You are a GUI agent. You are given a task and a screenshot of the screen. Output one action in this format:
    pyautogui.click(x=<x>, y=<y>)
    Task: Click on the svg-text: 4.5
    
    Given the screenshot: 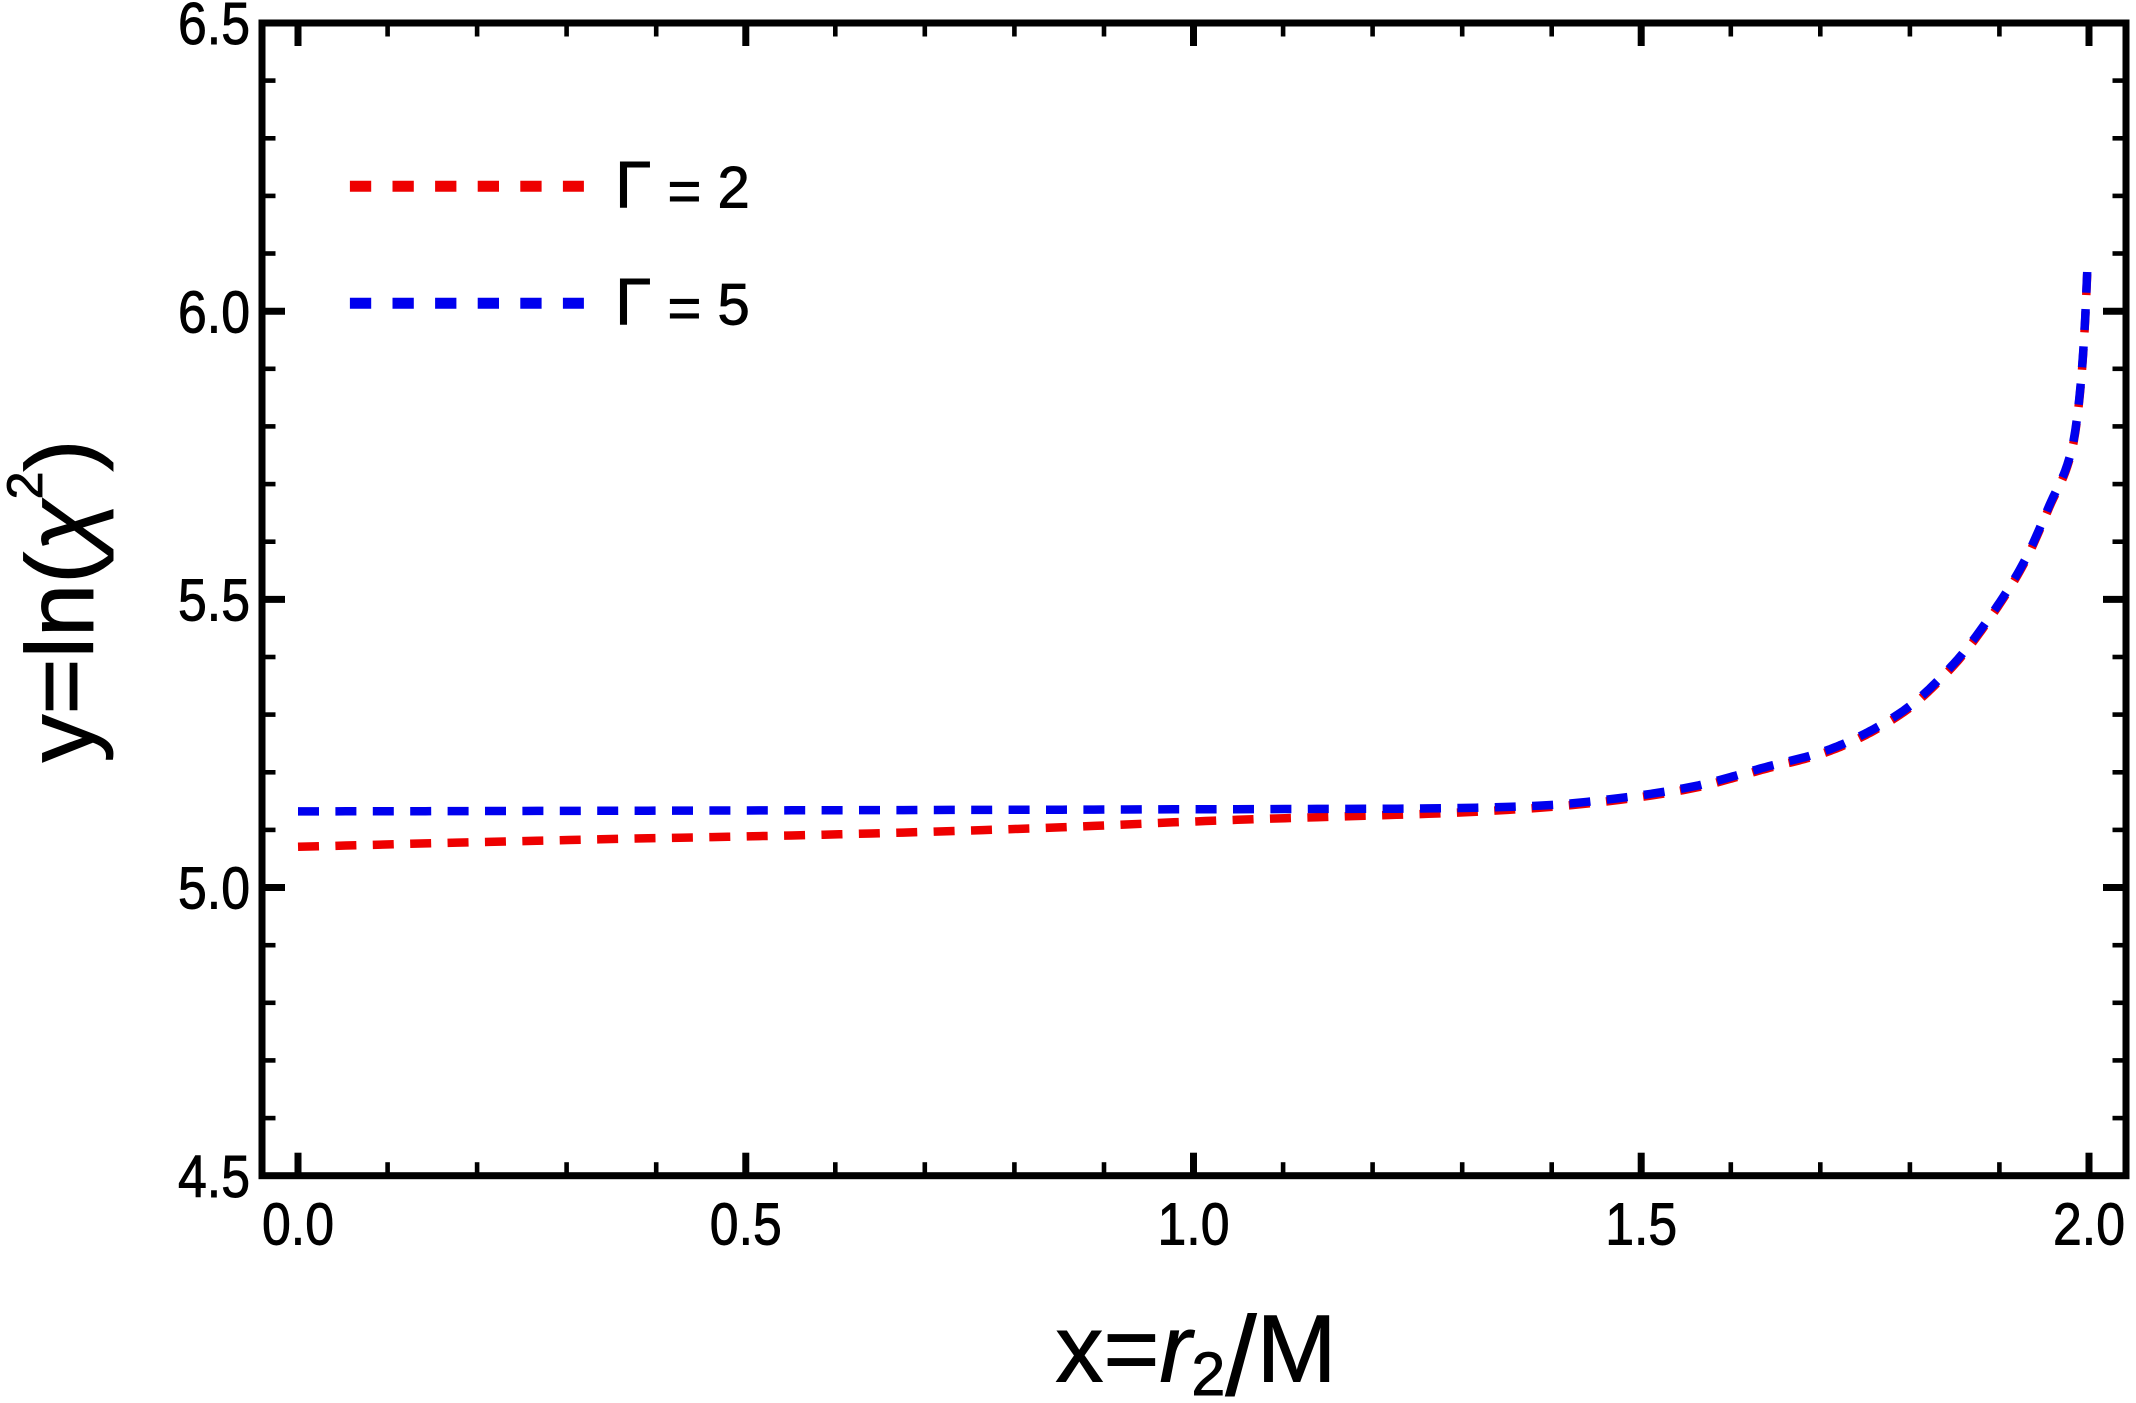 What is the action you would take?
    pyautogui.click(x=214, y=1177)
    